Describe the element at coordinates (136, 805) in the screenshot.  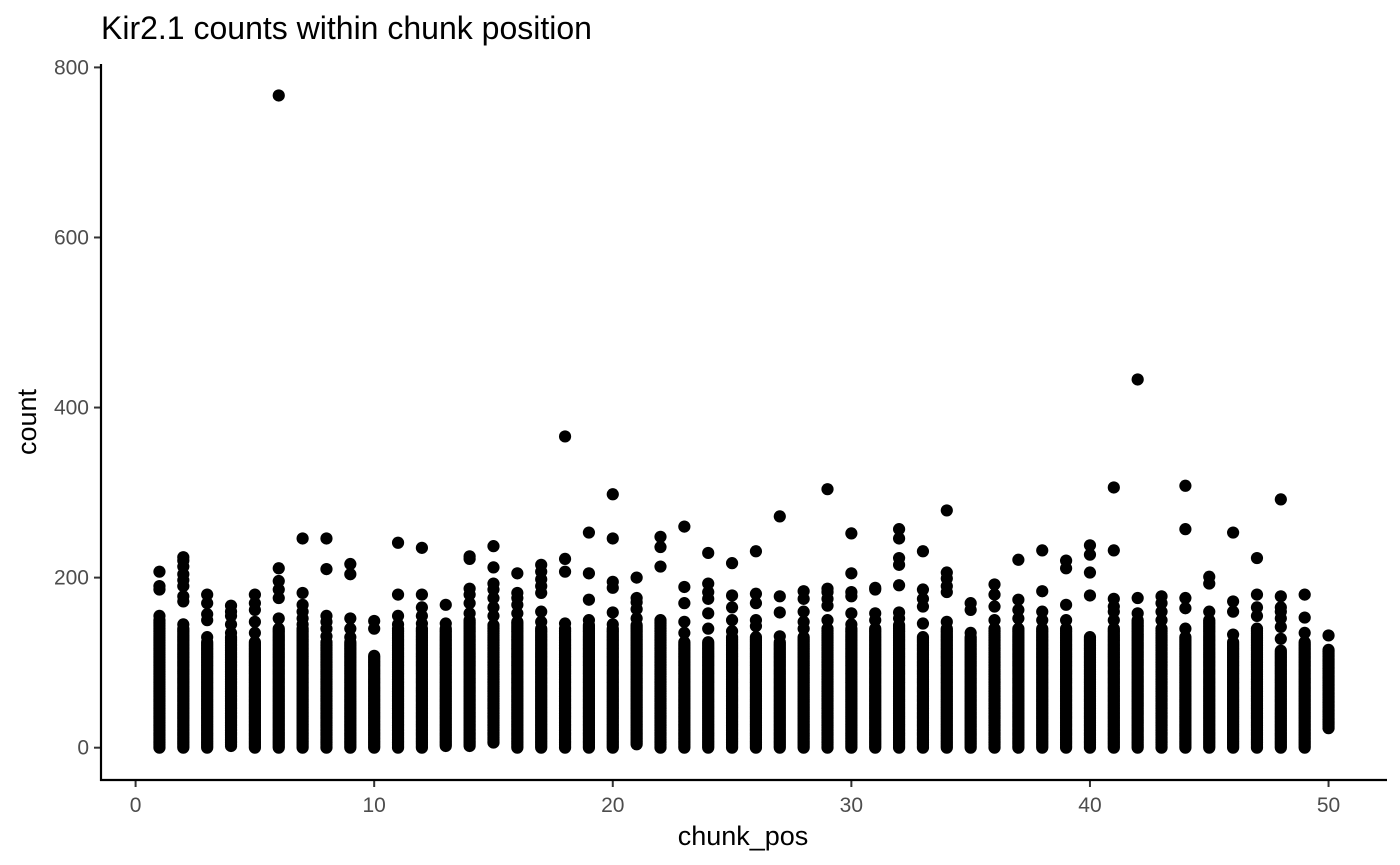
I see `x-tick-label: 0` at that location.